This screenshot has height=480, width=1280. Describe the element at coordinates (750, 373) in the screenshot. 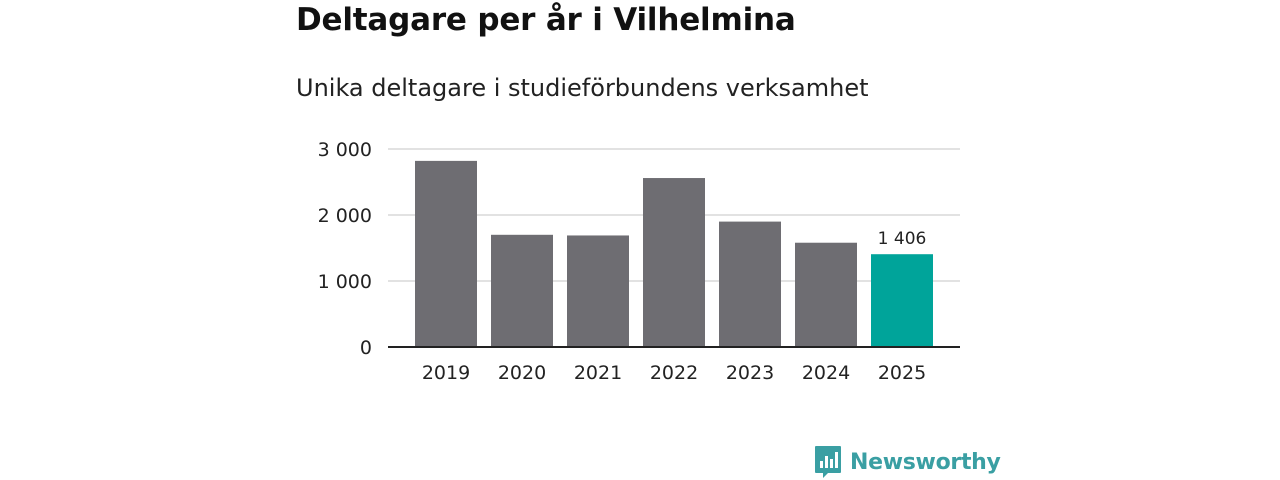

I see `x-tick-label: 2023` at that location.